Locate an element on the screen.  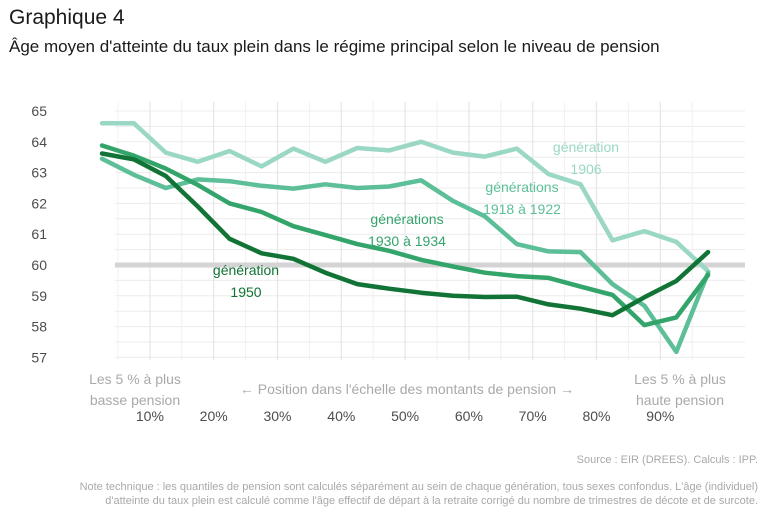
low-pension-annotation: Les 5 % à plus is located at coordinates (135, 379).